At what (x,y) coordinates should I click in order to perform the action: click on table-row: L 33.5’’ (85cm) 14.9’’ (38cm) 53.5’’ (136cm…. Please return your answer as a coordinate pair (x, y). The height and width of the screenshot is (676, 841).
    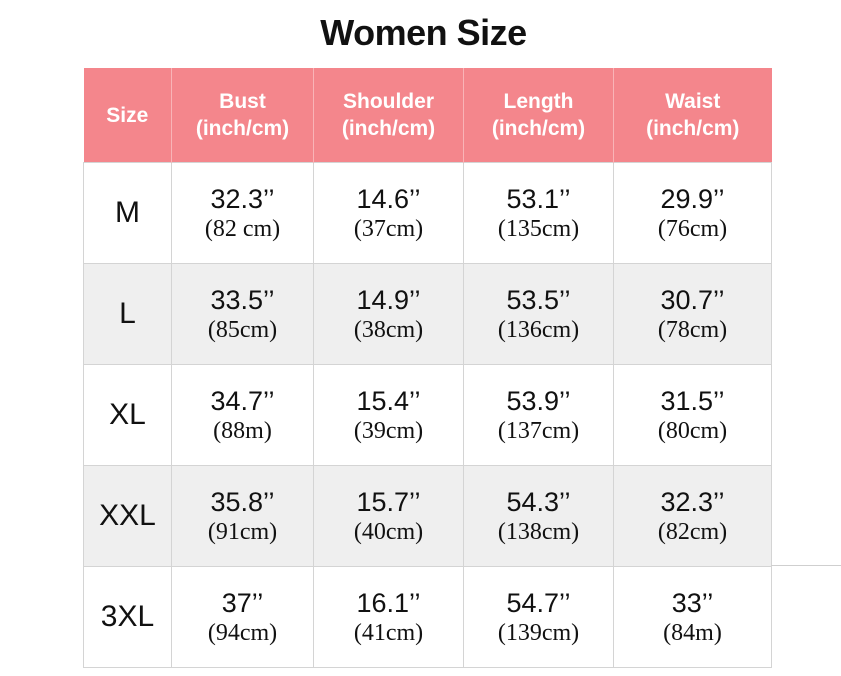
    Looking at the image, I should click on (427, 314).